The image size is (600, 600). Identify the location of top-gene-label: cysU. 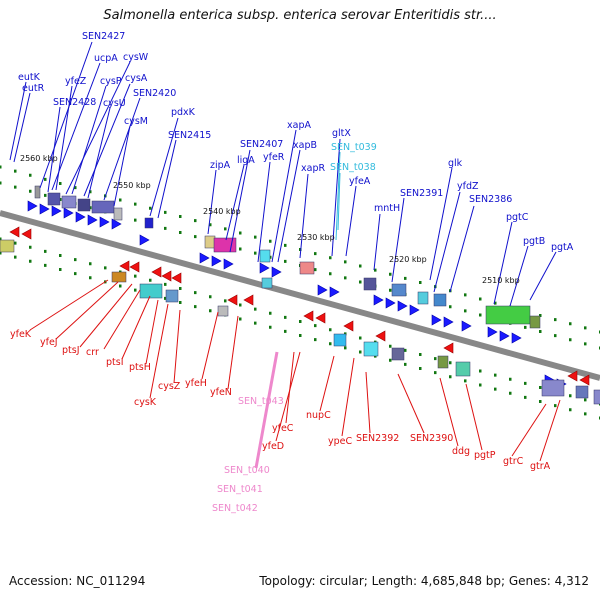
(114, 103).